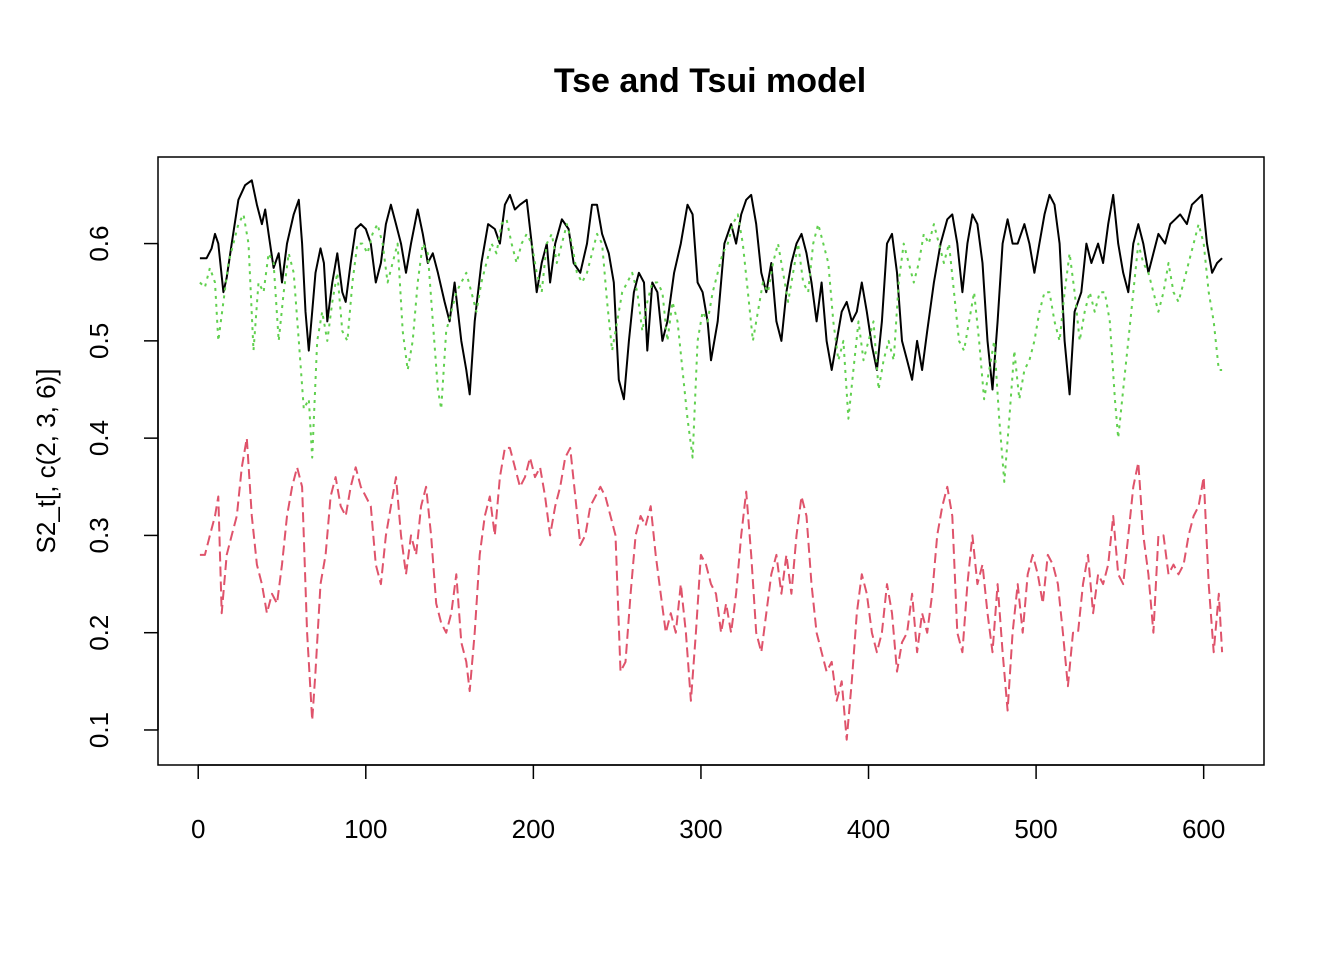  I want to click on y-axis: 0.1 0.2 0.3 0.4 0.5 0.6, so click(121, 487).